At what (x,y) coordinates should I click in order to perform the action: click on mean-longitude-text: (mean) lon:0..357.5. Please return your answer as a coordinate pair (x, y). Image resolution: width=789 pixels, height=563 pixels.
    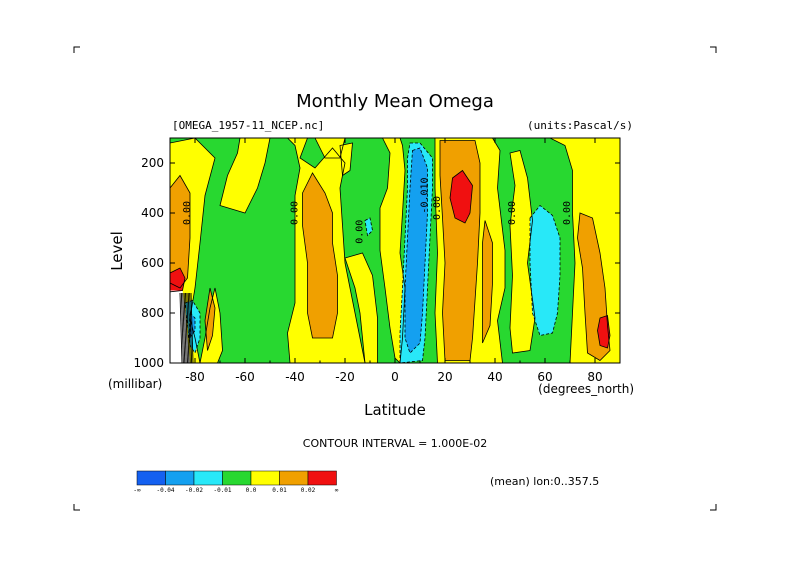
    Looking at the image, I should click on (544, 481).